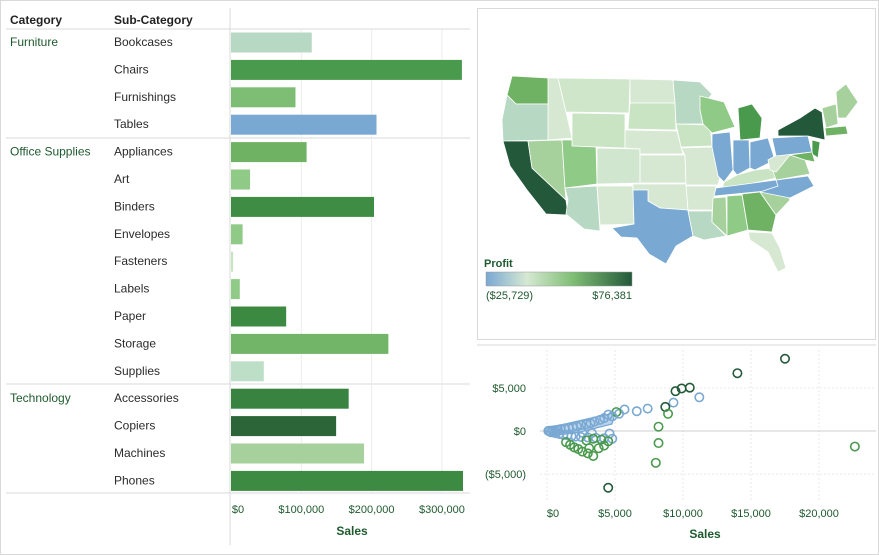  Describe the element at coordinates (680, 174) in the screenshot. I see `us-map` at that location.